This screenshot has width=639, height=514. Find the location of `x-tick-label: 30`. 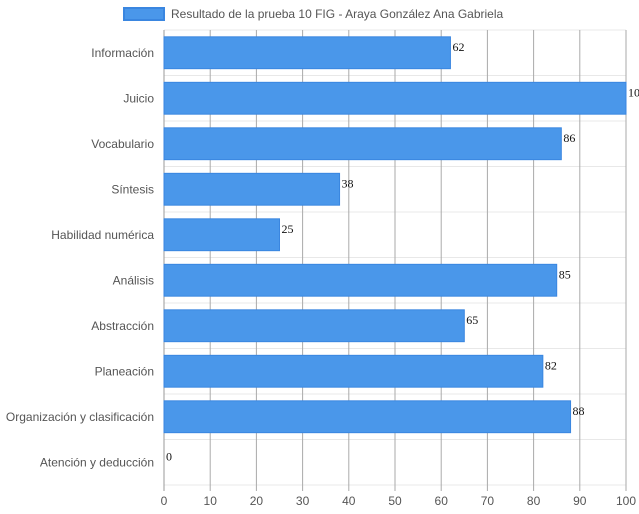

x-tick-label: 30 is located at coordinates (303, 501).